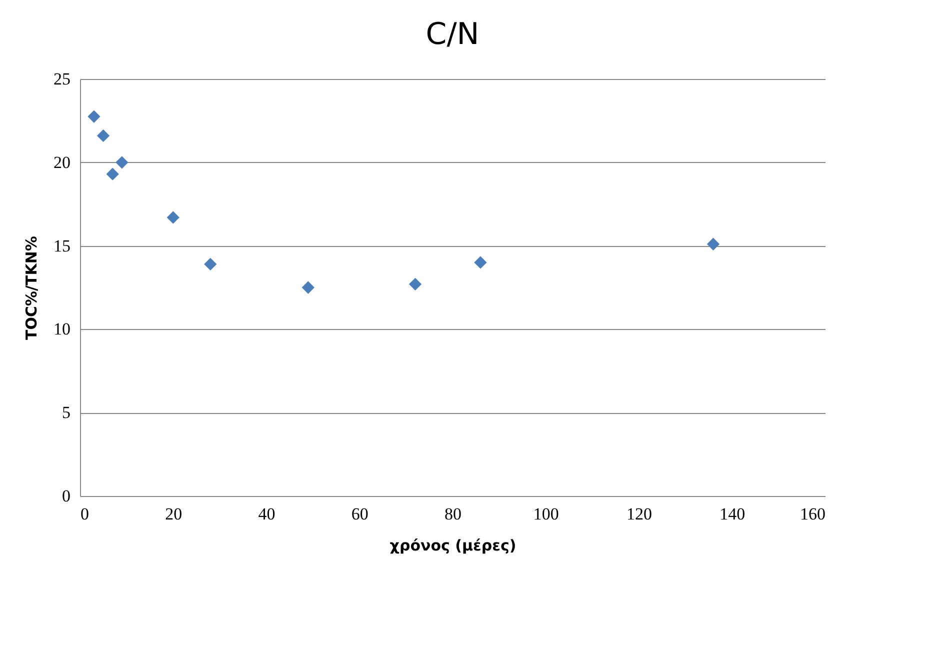 Image resolution: width=925 pixels, height=668 pixels. Describe the element at coordinates (173, 514) in the screenshot. I see `x-tick-label: 20` at that location.